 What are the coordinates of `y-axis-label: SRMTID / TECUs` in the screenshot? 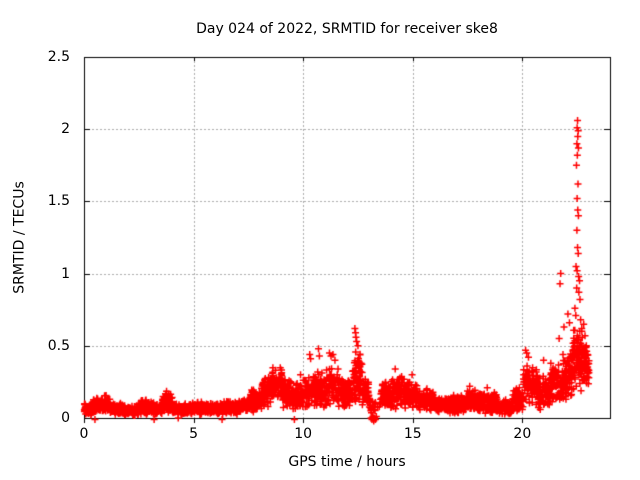 It's located at (19, 237).